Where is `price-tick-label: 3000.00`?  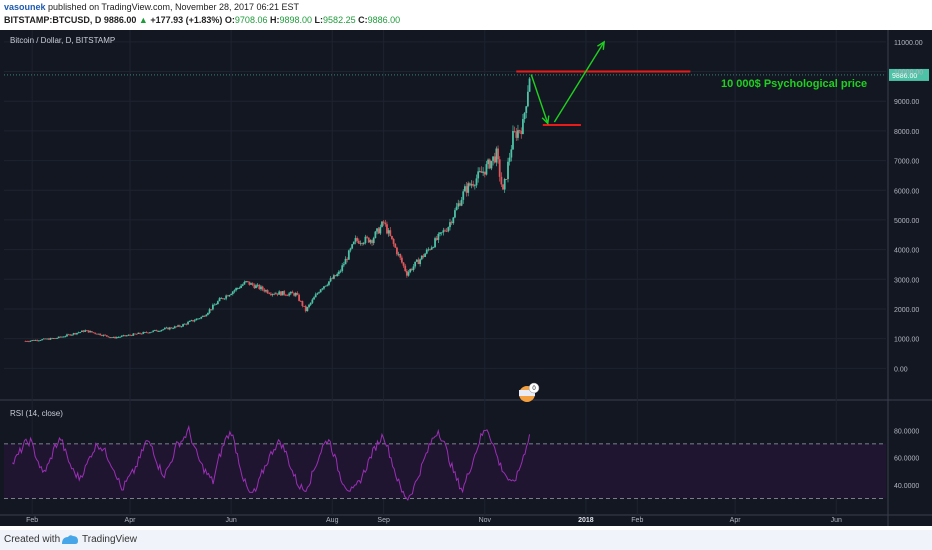
price-tick-label: 3000.00 is located at coordinates (906, 280).